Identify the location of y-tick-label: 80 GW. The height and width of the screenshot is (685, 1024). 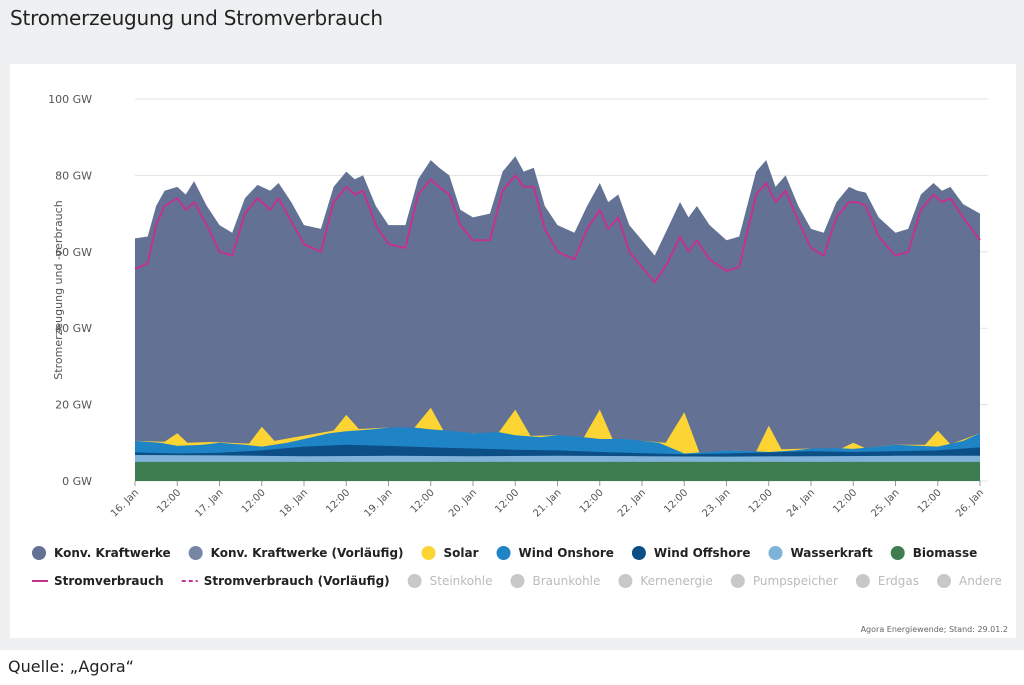
(73, 175).